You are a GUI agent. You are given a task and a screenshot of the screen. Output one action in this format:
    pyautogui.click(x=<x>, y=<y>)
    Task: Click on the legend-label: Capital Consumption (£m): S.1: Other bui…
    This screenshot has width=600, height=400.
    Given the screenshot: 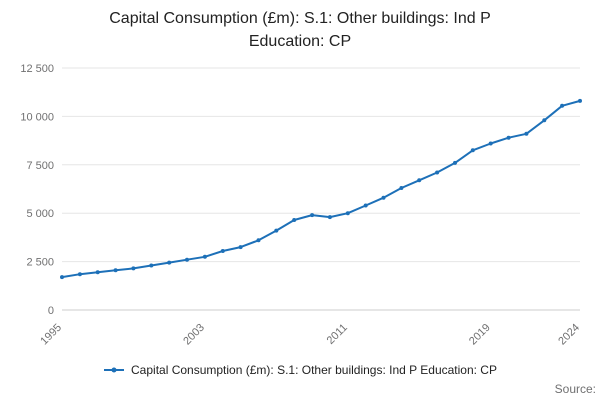 What is the action you would take?
    pyautogui.click(x=314, y=370)
    